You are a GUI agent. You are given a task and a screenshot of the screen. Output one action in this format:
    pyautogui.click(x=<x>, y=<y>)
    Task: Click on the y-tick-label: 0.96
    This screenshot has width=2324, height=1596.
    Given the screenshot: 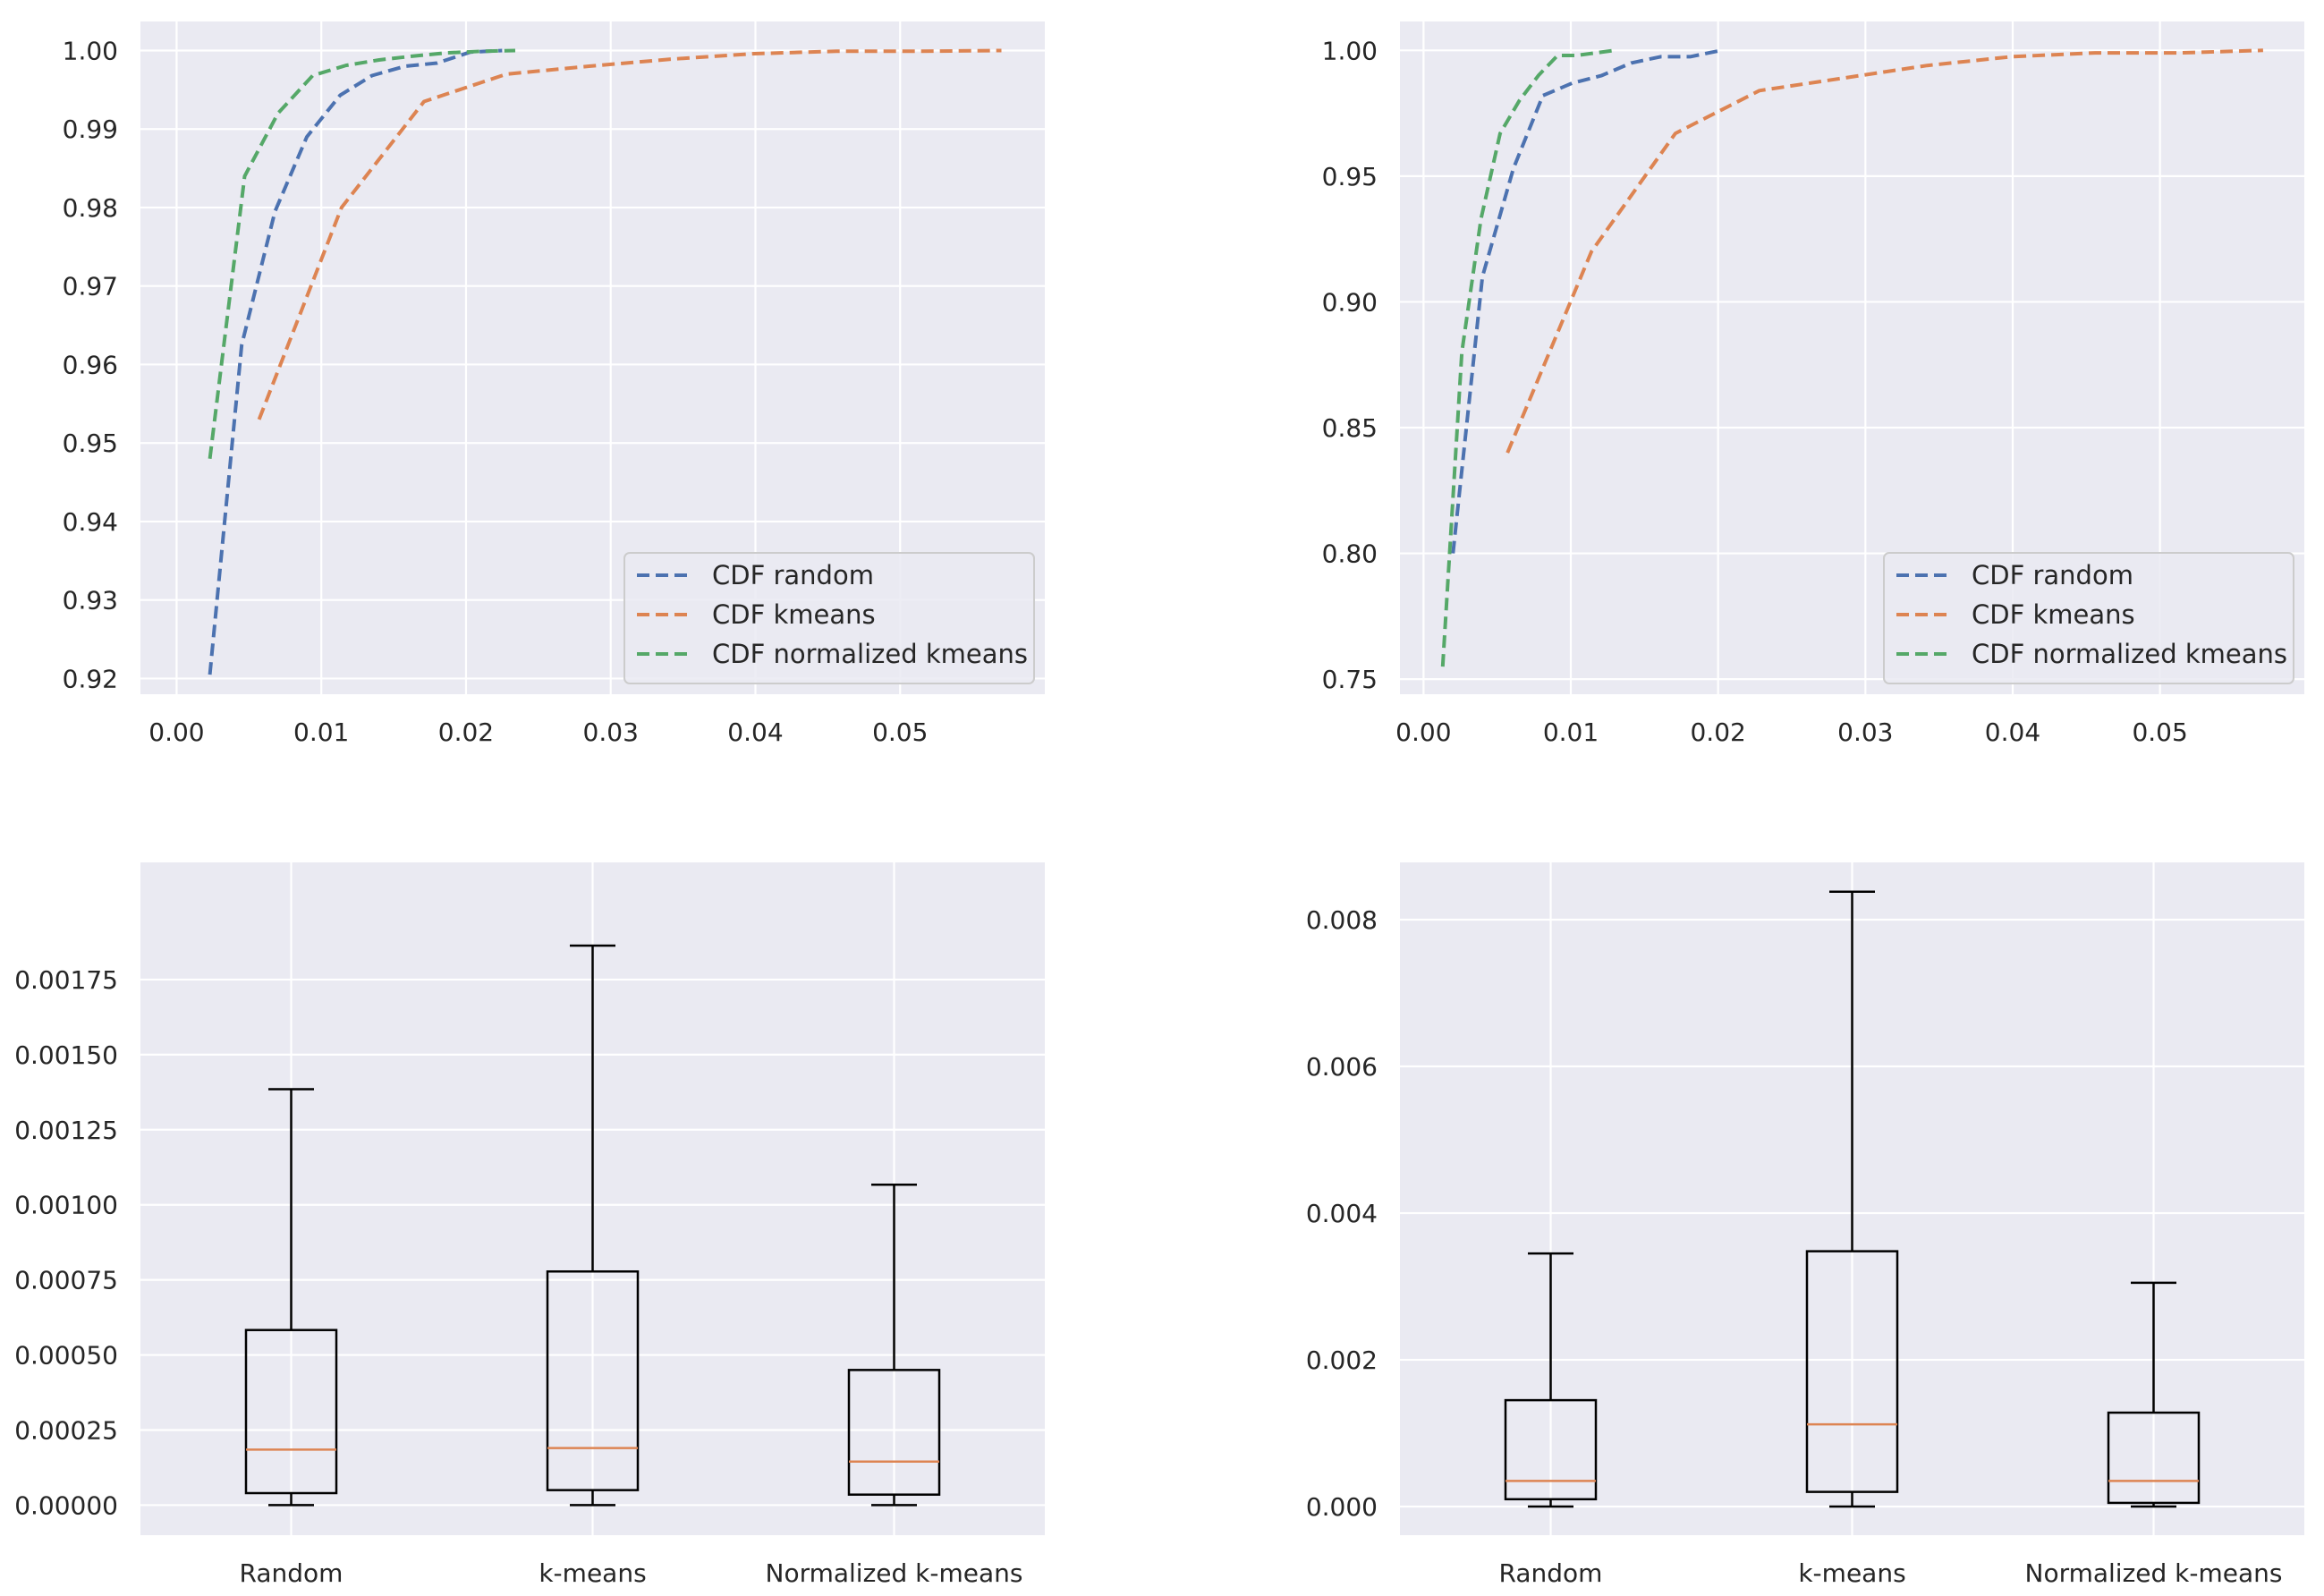 What is the action you would take?
    pyautogui.click(x=91, y=365)
    